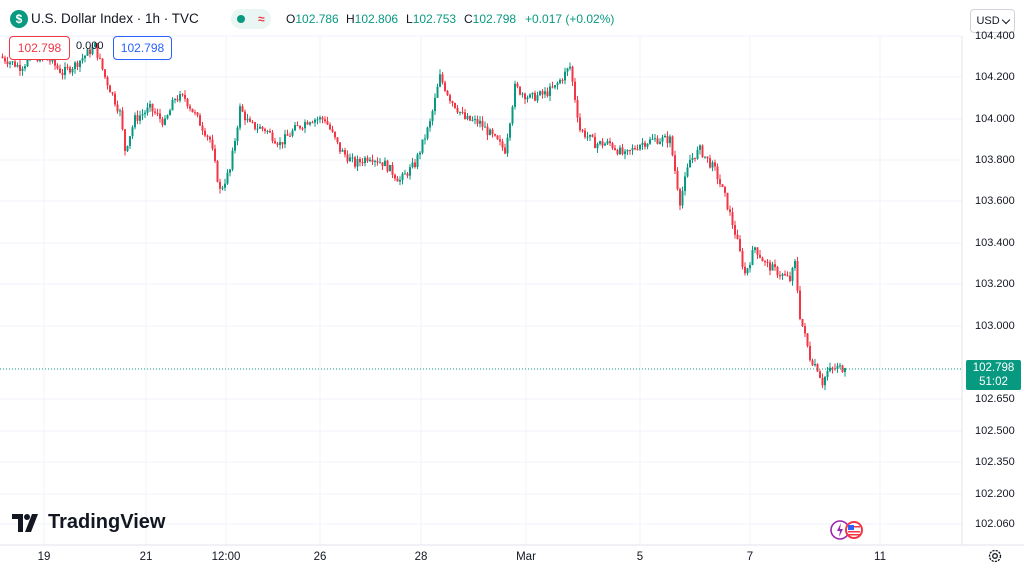  I want to click on buy-button: 102.798, so click(142, 48).